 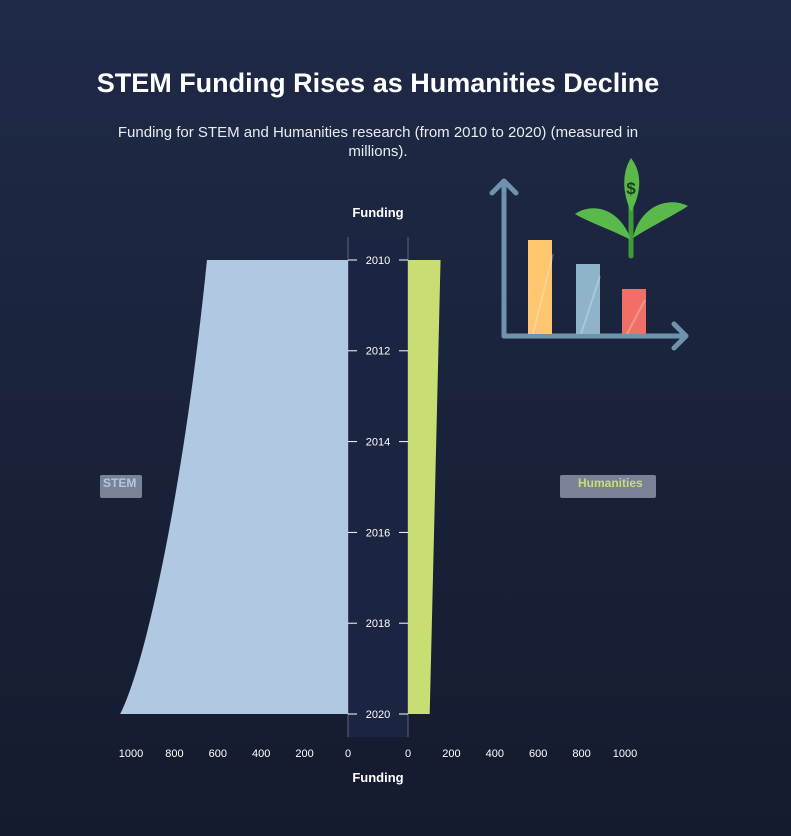 What do you see at coordinates (581, 754) in the screenshot?
I see `humanities-axis-tick-800: 800` at bounding box center [581, 754].